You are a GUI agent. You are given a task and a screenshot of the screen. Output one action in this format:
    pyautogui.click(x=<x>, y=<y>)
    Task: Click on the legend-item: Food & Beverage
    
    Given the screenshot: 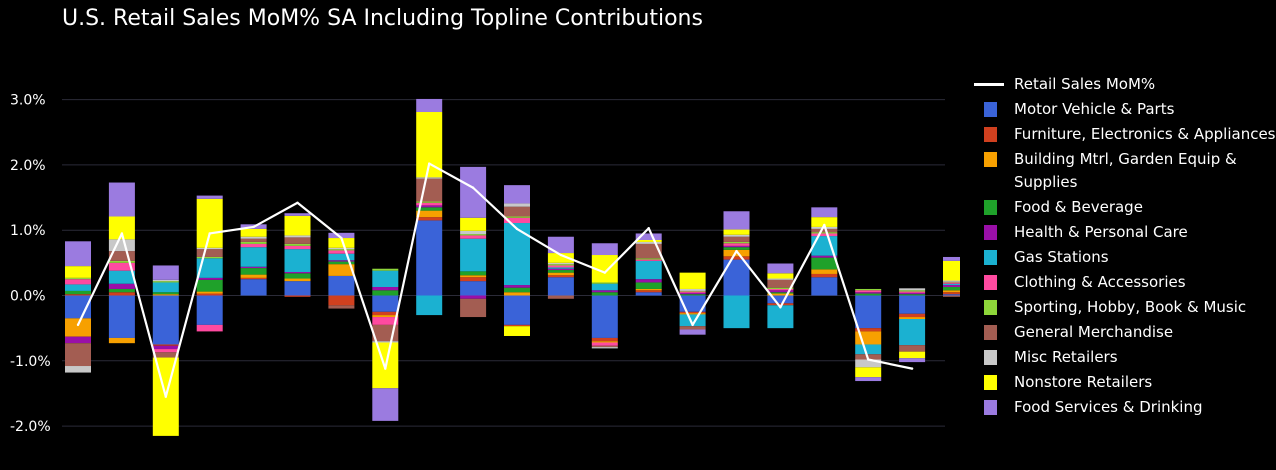 What is the action you would take?
    pyautogui.click(x=1124, y=207)
    